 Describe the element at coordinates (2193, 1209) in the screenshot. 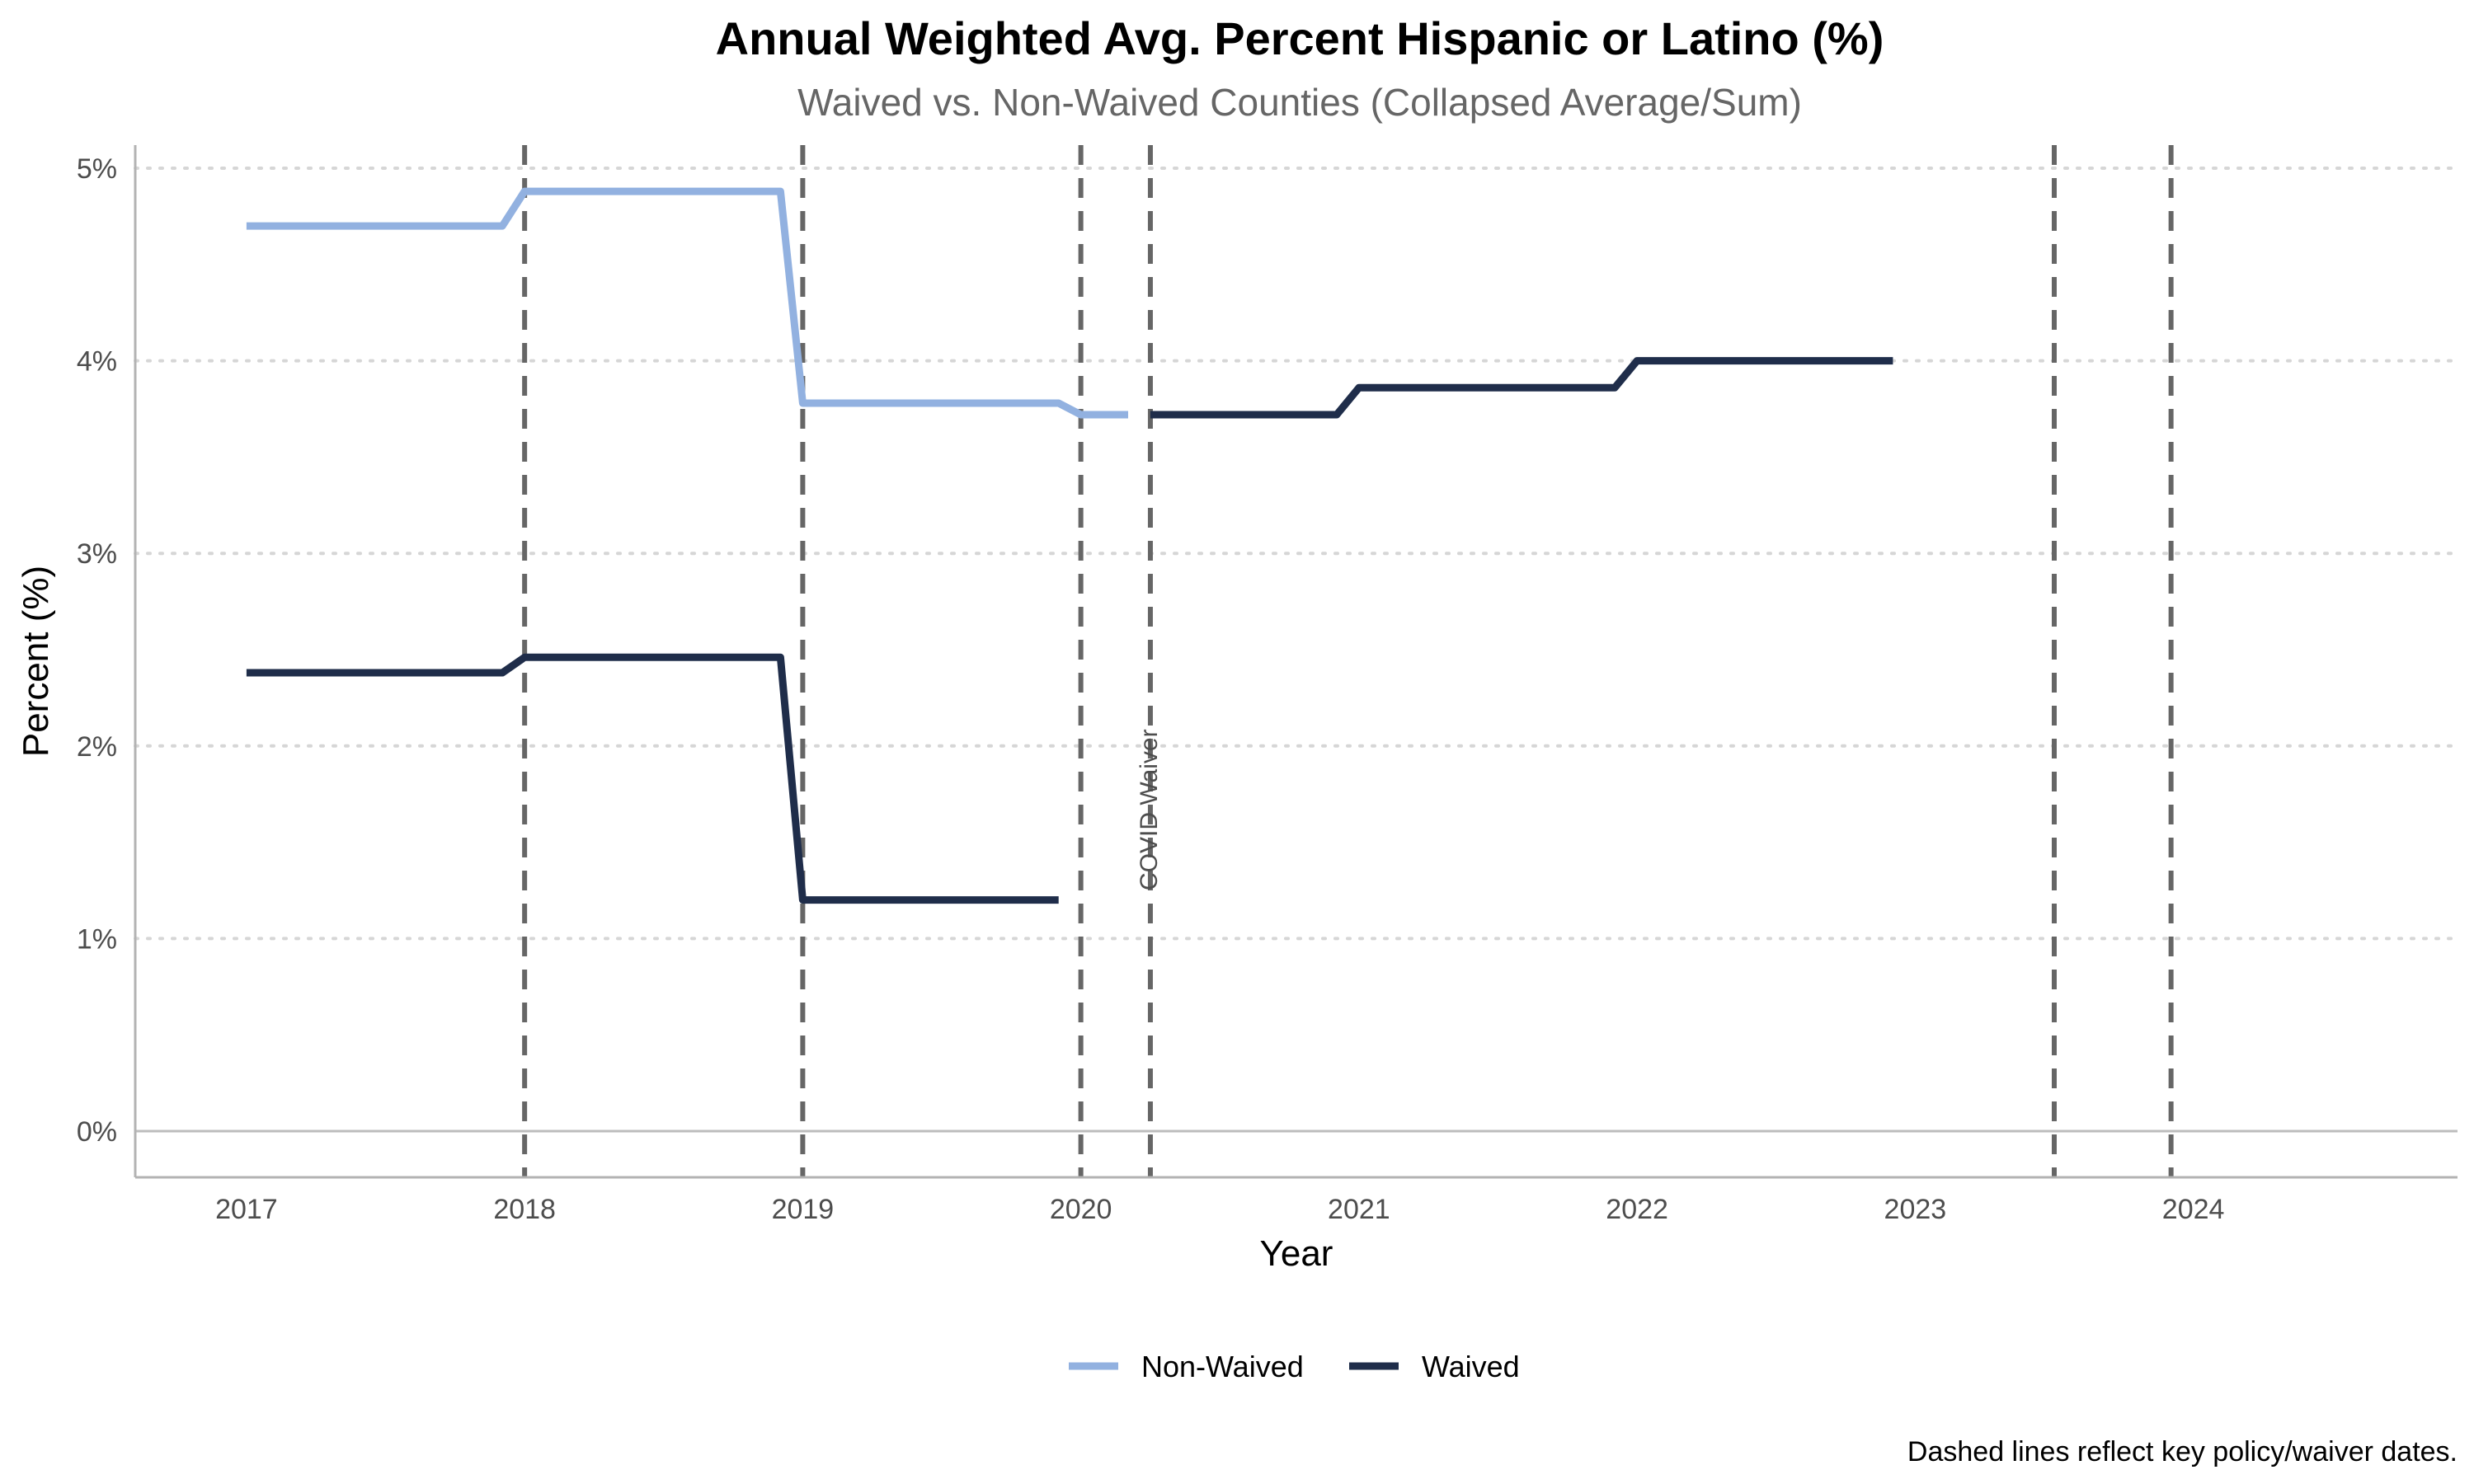

I see `x-tick-label: 2024` at that location.